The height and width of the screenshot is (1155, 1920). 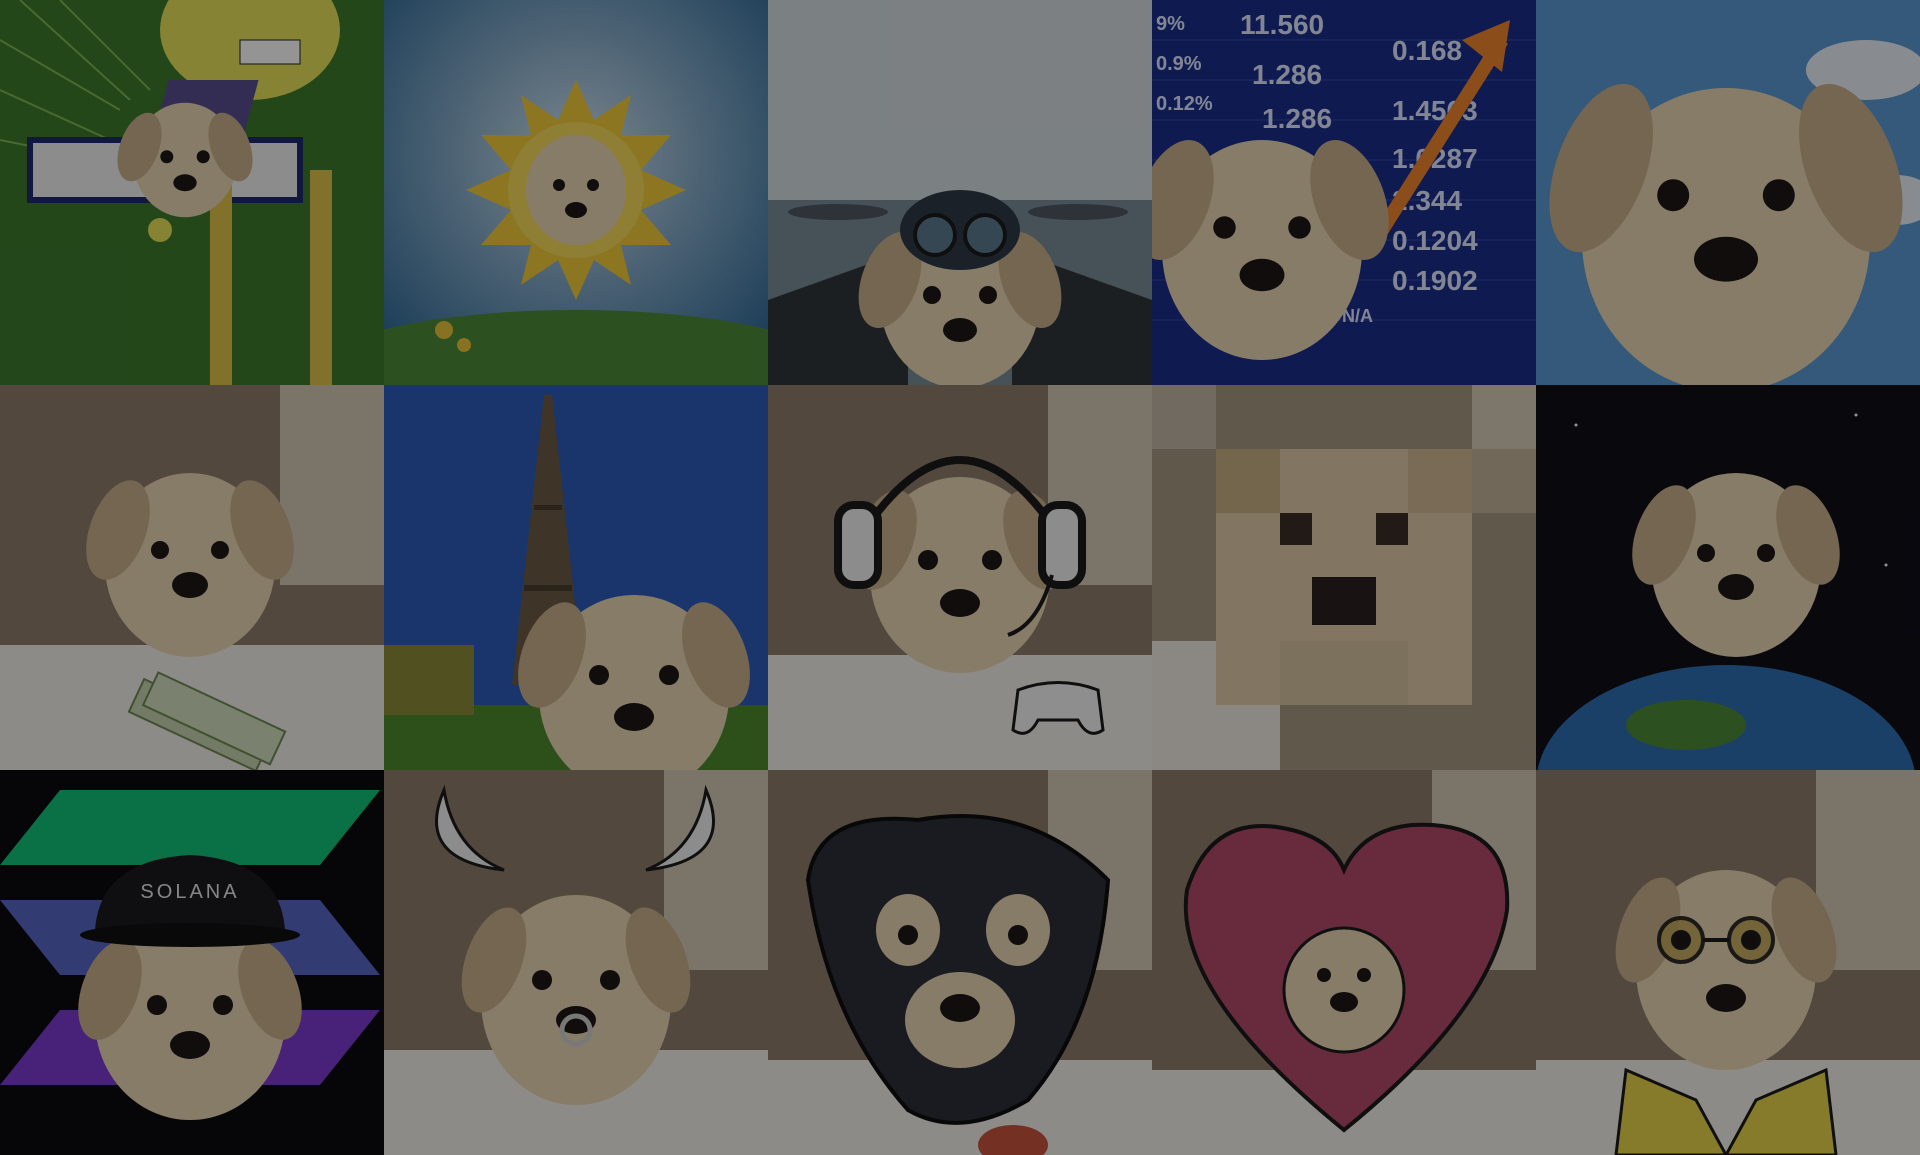 What do you see at coordinates (189, 892) in the screenshot?
I see `cap-logo-text: SOLANA` at bounding box center [189, 892].